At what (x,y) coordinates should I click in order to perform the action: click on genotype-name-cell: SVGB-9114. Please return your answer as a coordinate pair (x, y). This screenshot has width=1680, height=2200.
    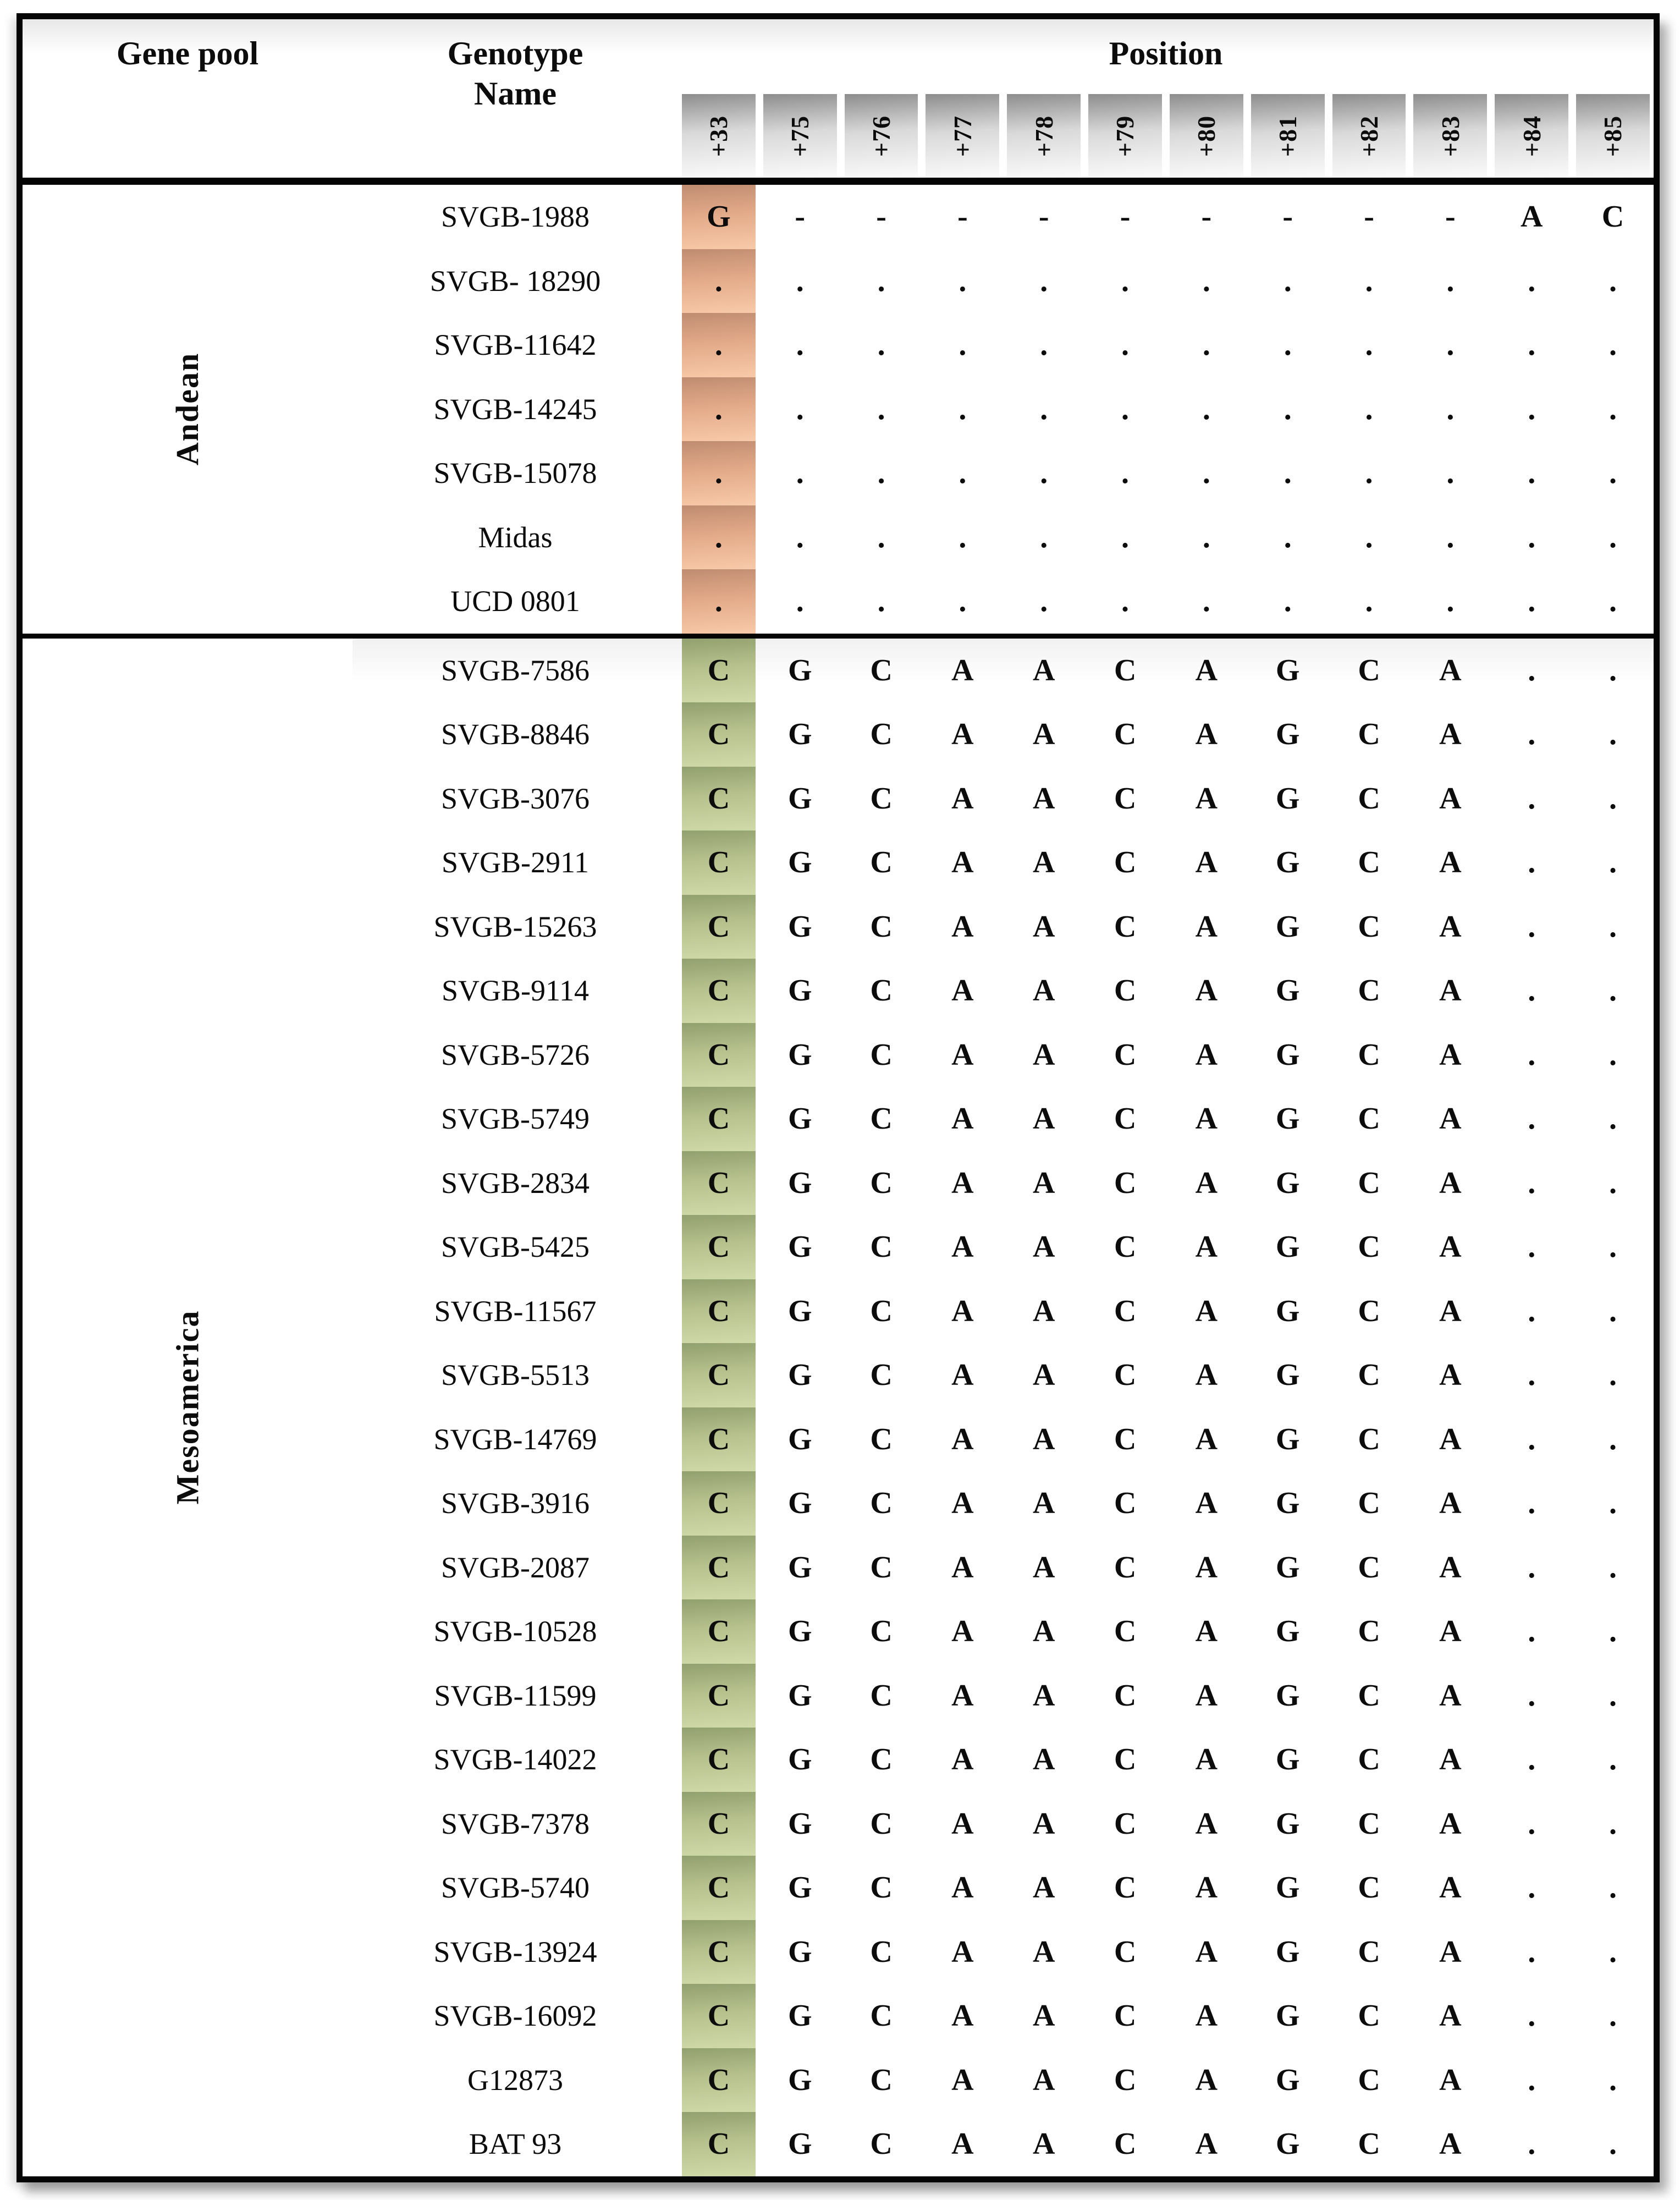
    Looking at the image, I should click on (515, 991).